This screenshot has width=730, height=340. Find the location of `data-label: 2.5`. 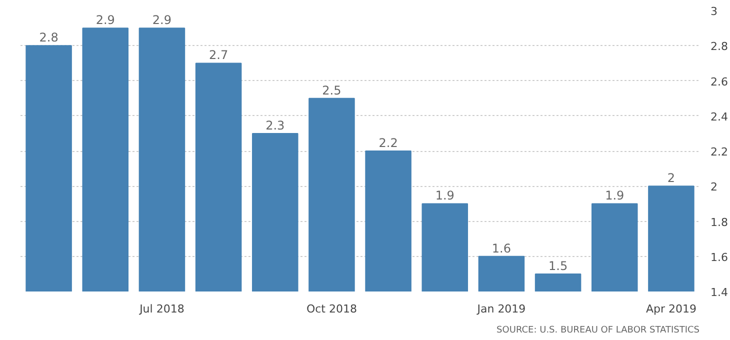

data-label: 2.5 is located at coordinates (332, 90).